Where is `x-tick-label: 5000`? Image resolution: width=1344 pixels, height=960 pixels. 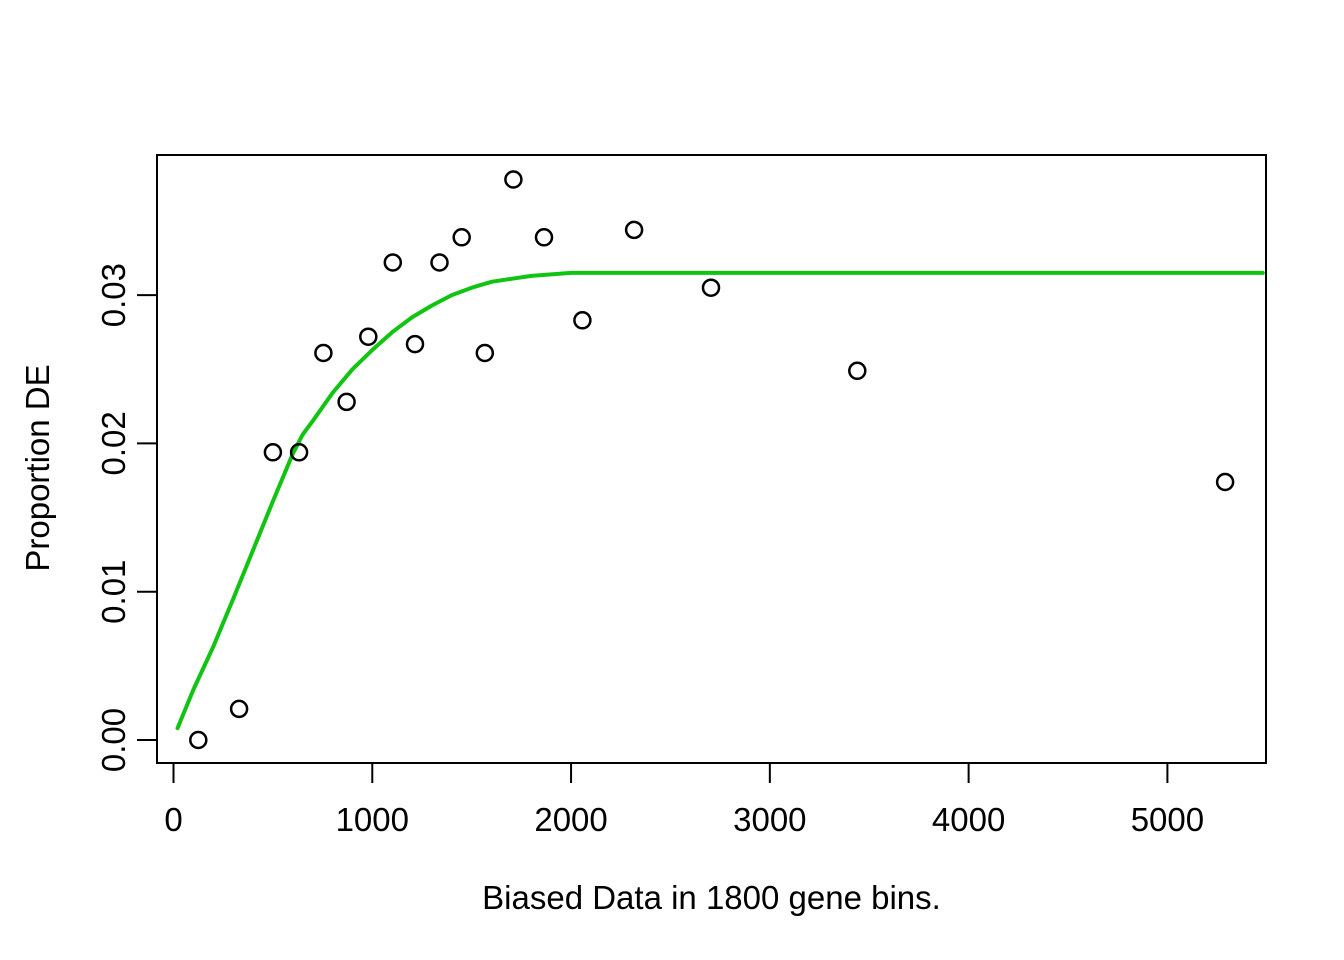
x-tick-label: 5000 is located at coordinates (1167, 819).